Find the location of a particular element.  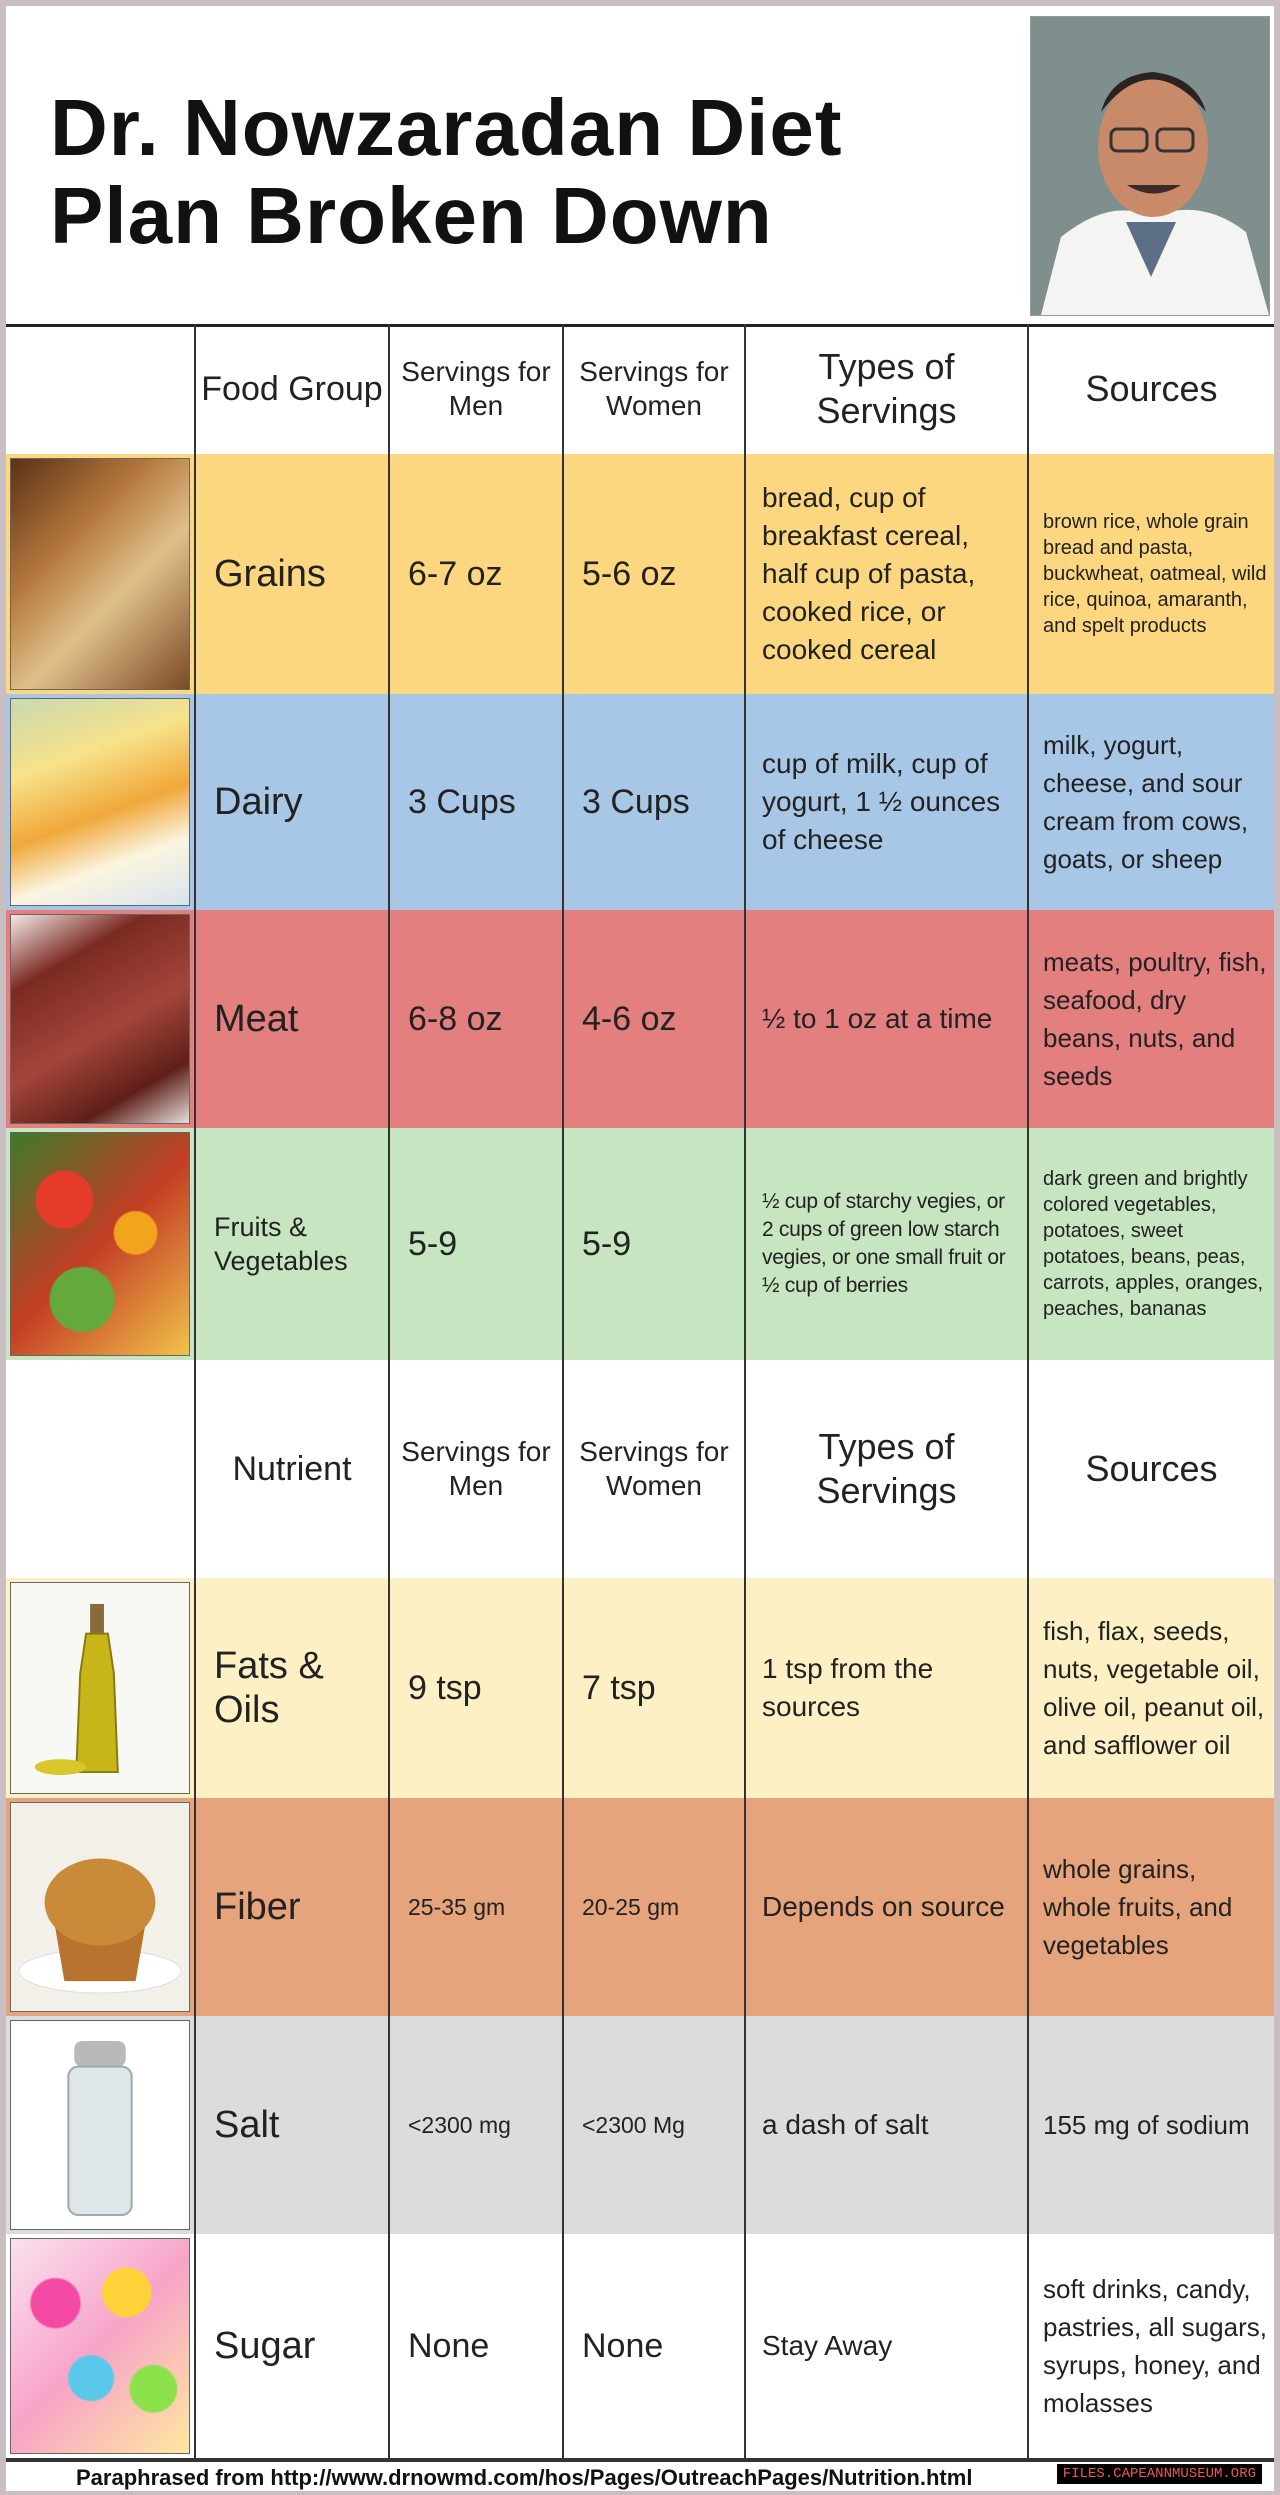

salt-image-cell is located at coordinates (101, 2125).